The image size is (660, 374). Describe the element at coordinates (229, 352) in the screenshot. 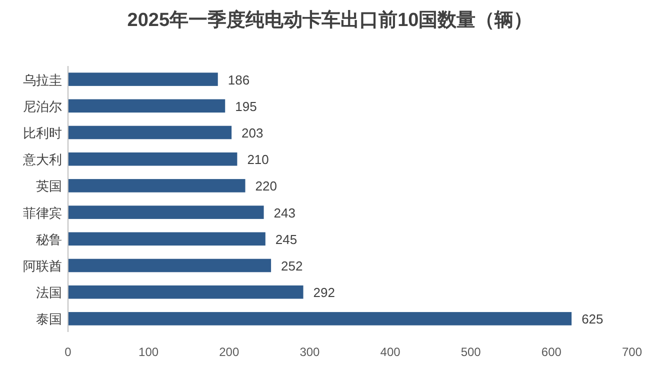

I see `x-tick-label: 200` at that location.